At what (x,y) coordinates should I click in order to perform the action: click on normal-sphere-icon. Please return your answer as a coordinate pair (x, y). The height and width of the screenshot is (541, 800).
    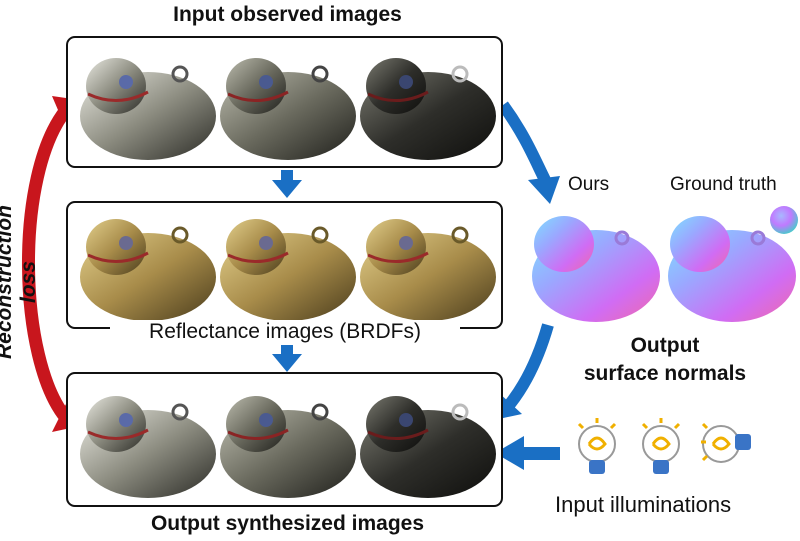
    Looking at the image, I should click on (784, 220).